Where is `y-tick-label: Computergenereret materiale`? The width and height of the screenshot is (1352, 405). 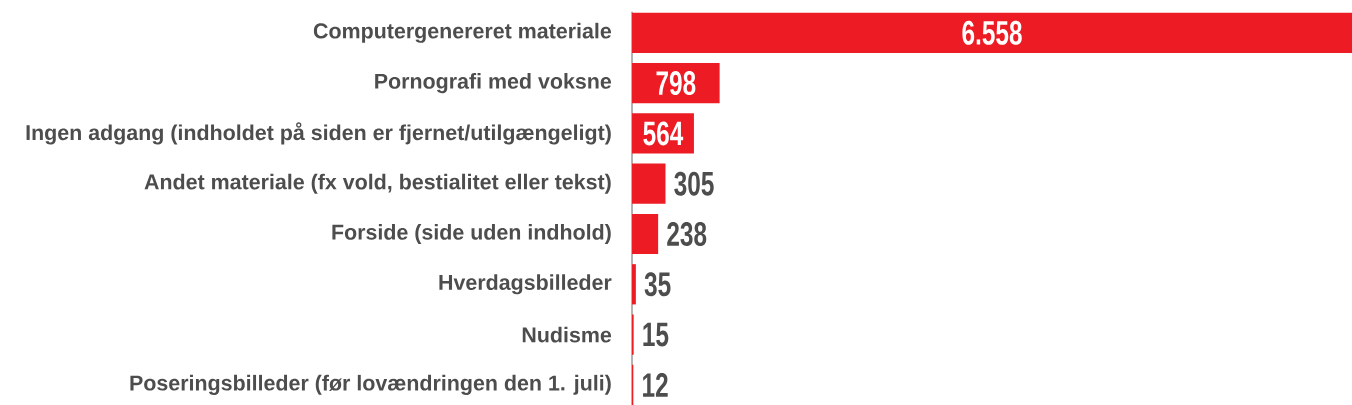 y-tick-label: Computergenereret materiale is located at coordinates (462, 32).